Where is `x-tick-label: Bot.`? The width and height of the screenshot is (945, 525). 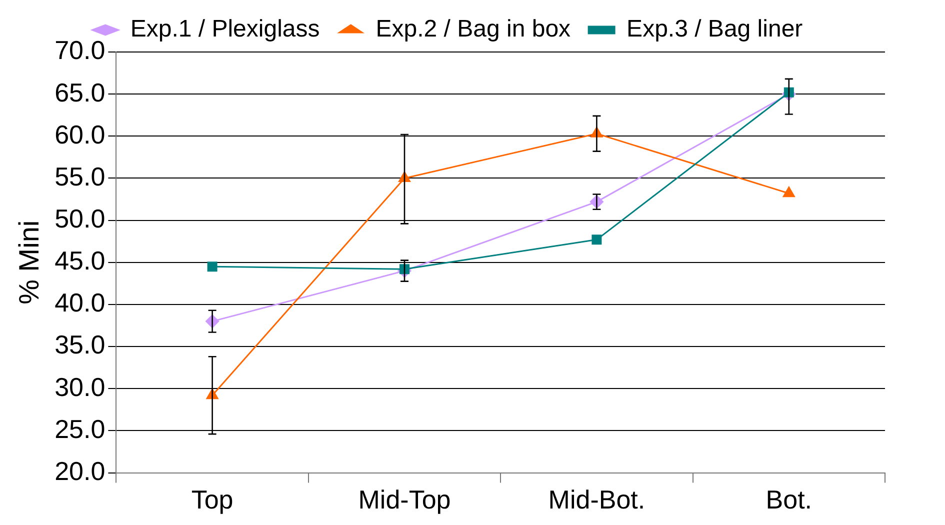 x-tick-label: Bot. is located at coordinates (789, 499).